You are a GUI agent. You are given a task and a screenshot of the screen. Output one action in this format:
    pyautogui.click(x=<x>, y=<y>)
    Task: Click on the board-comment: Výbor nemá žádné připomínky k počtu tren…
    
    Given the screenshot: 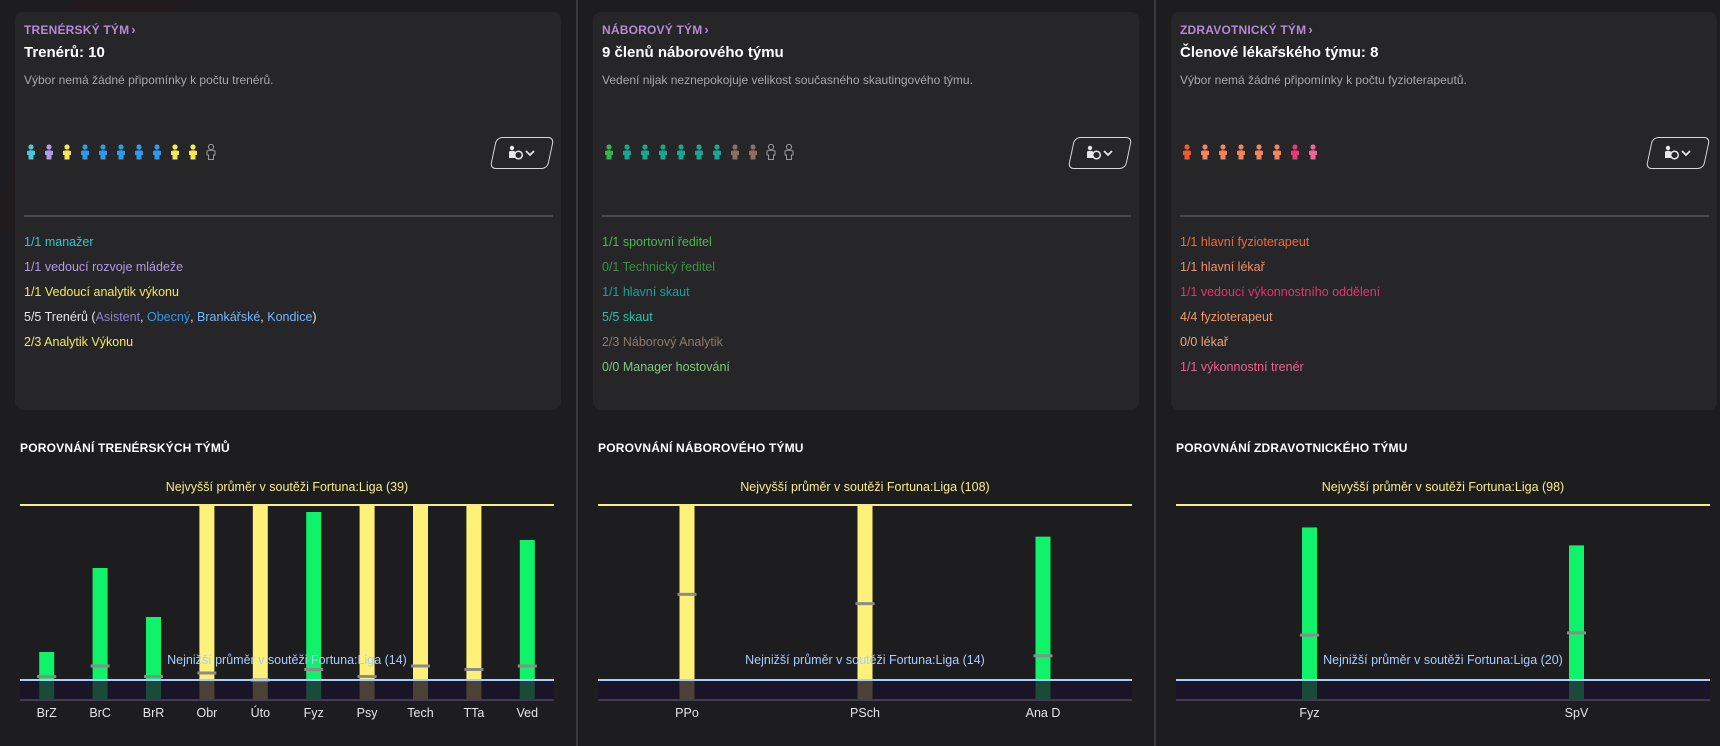 What is the action you would take?
    pyautogui.click(x=149, y=80)
    